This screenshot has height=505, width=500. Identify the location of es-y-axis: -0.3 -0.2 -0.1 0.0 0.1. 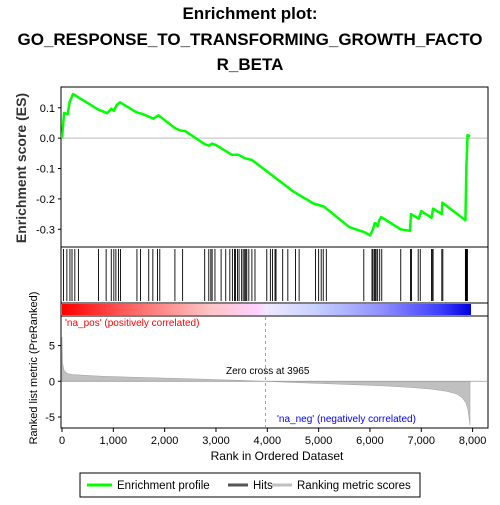
(48, 169).